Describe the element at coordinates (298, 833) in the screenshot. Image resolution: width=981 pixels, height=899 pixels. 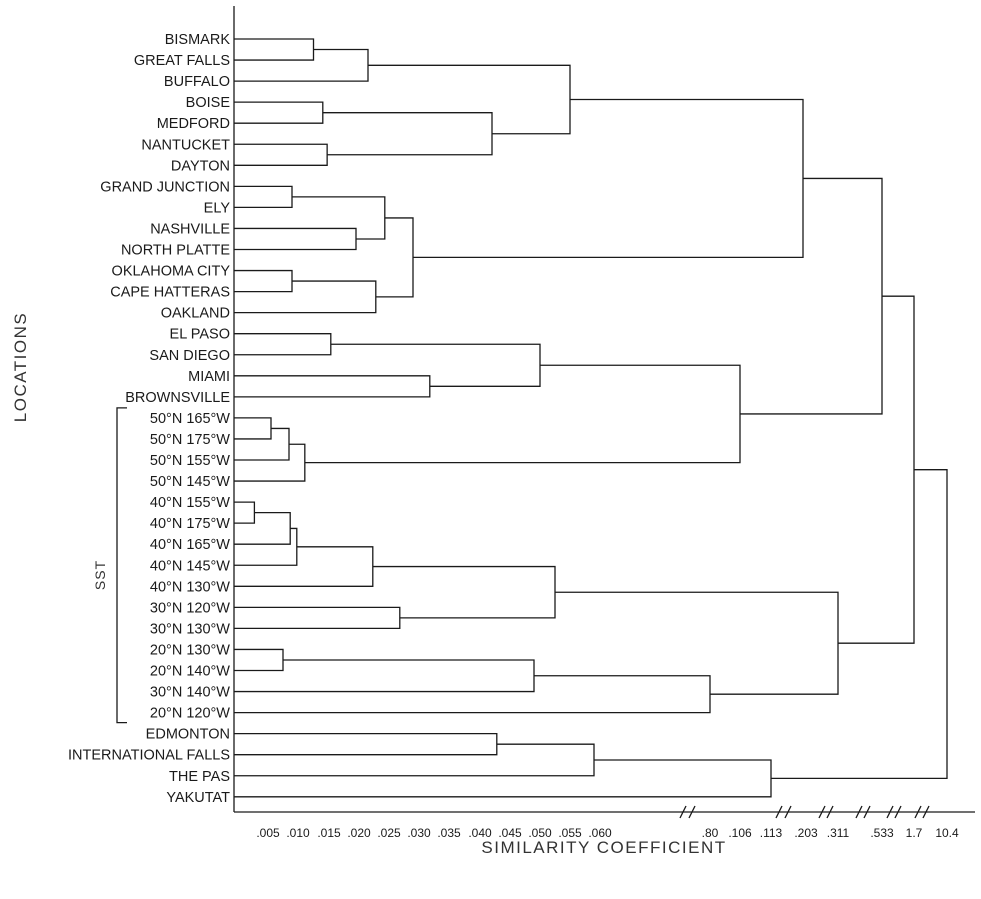
I see `x-tick-label: .010` at that location.